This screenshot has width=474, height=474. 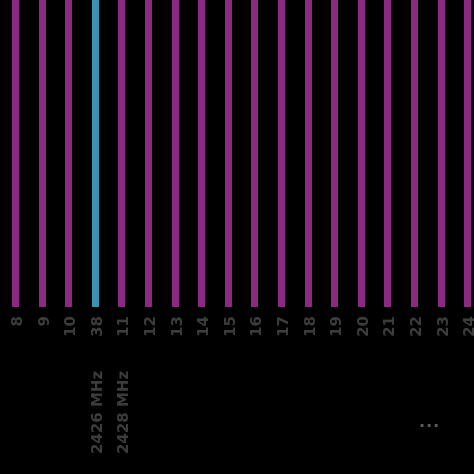 What do you see at coordinates (256, 326) in the screenshot?
I see `channel-label-16: 16` at bounding box center [256, 326].